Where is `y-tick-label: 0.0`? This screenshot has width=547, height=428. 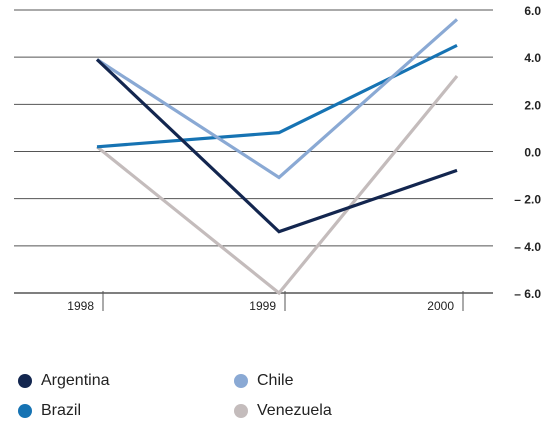
y-tick-label: 0.0 is located at coordinates (532, 153).